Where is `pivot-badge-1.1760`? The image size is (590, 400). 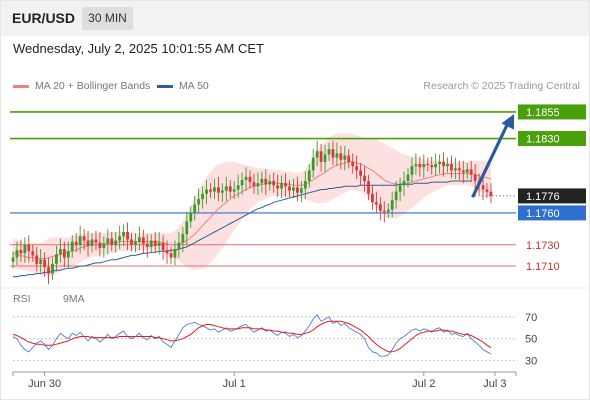
pivot-badge-1.1760 is located at coordinates (552, 213).